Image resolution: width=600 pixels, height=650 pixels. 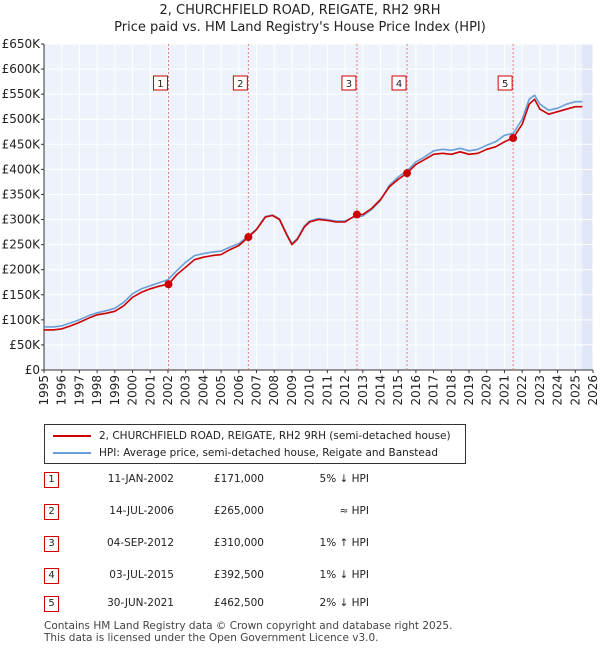 I want to click on table-row: 2 14-JUL-2006 £265,000 ≈ HPI, so click(x=244, y=512).